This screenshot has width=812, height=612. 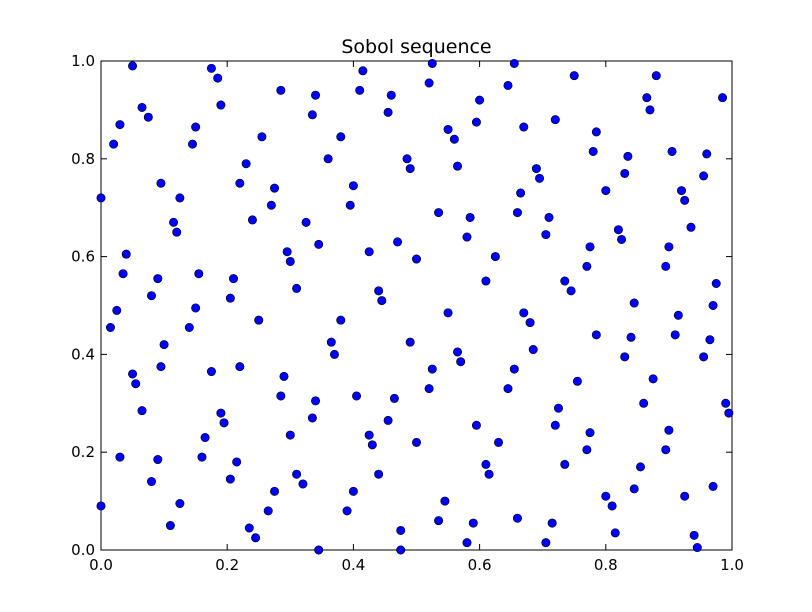 I want to click on x-tick-label: 1.0, so click(x=732, y=565).